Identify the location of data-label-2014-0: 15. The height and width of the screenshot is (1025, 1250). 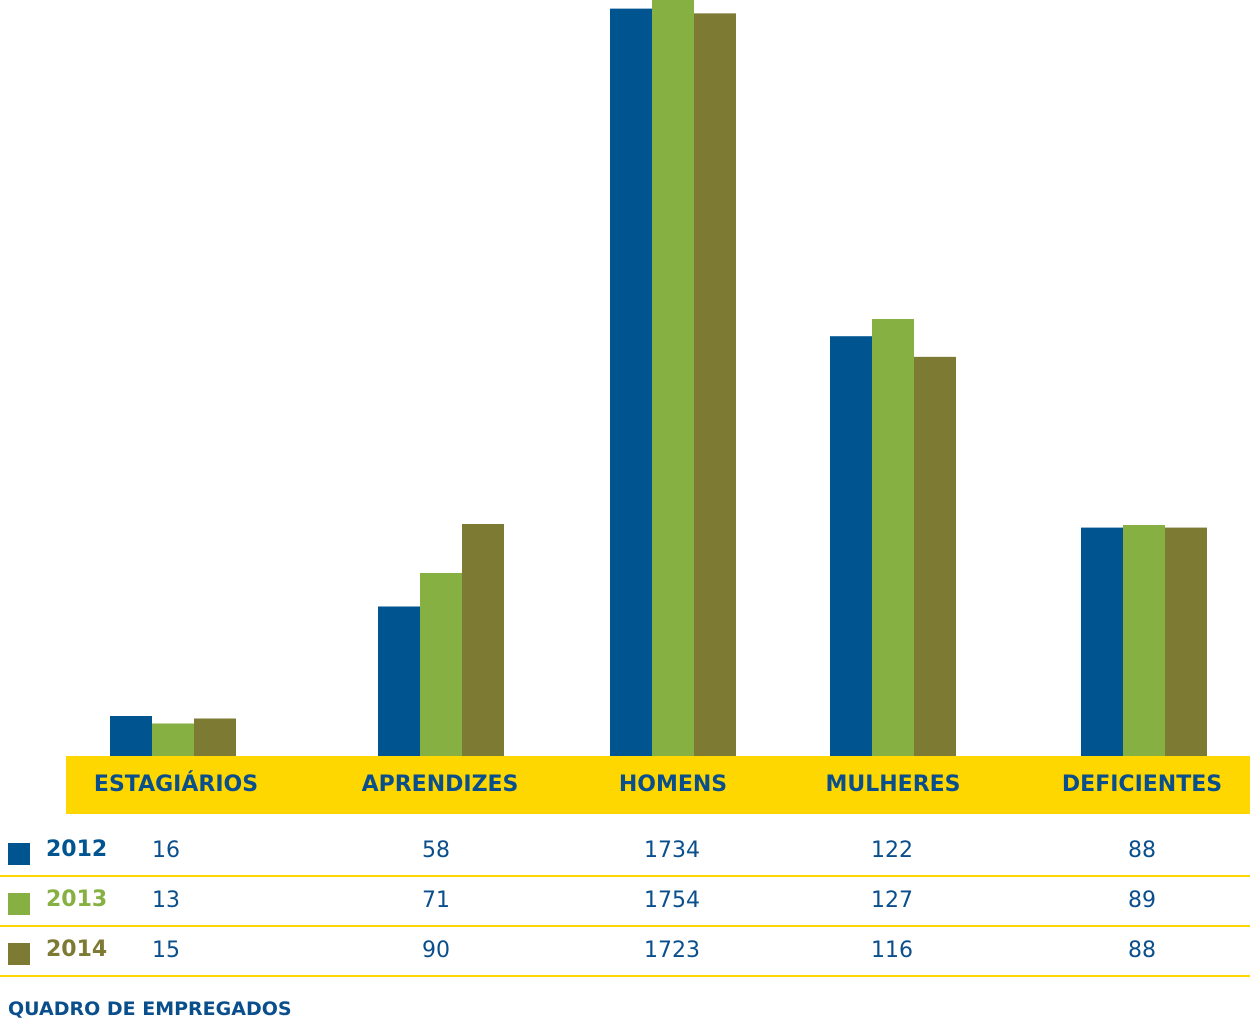
(166, 950).